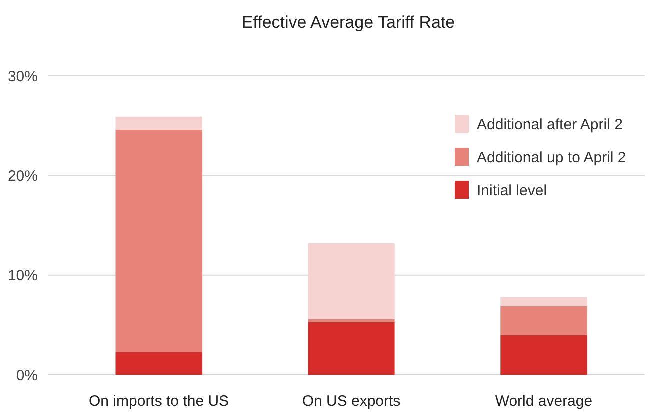 Image resolution: width=657 pixels, height=412 pixels. I want to click on legend-label: Additional up to April 2, so click(551, 157).